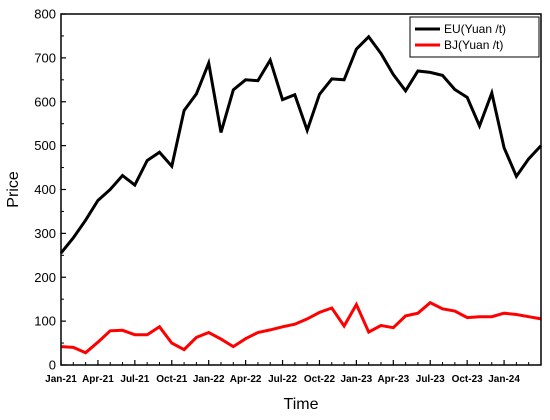 Image resolution: width=550 pixels, height=420 pixels. Describe the element at coordinates (504, 379) in the screenshot. I see `x-tick-label: Jan-24` at that location.